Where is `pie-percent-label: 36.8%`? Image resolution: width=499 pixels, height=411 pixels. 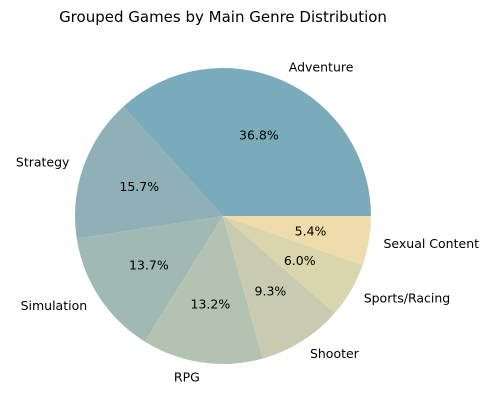 pie-percent-label: 36.8% is located at coordinates (259, 134).